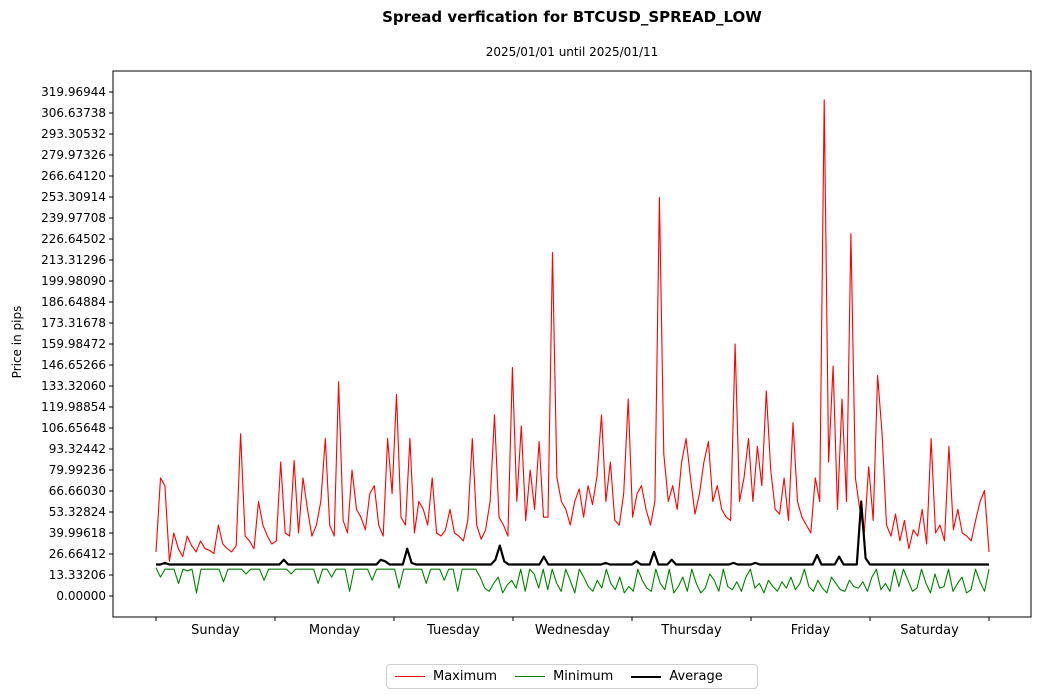 Image resolution: width=1039 pixels, height=700 pixels. Describe the element at coordinates (929, 630) in the screenshot. I see `x-category-label: Saturday` at that location.